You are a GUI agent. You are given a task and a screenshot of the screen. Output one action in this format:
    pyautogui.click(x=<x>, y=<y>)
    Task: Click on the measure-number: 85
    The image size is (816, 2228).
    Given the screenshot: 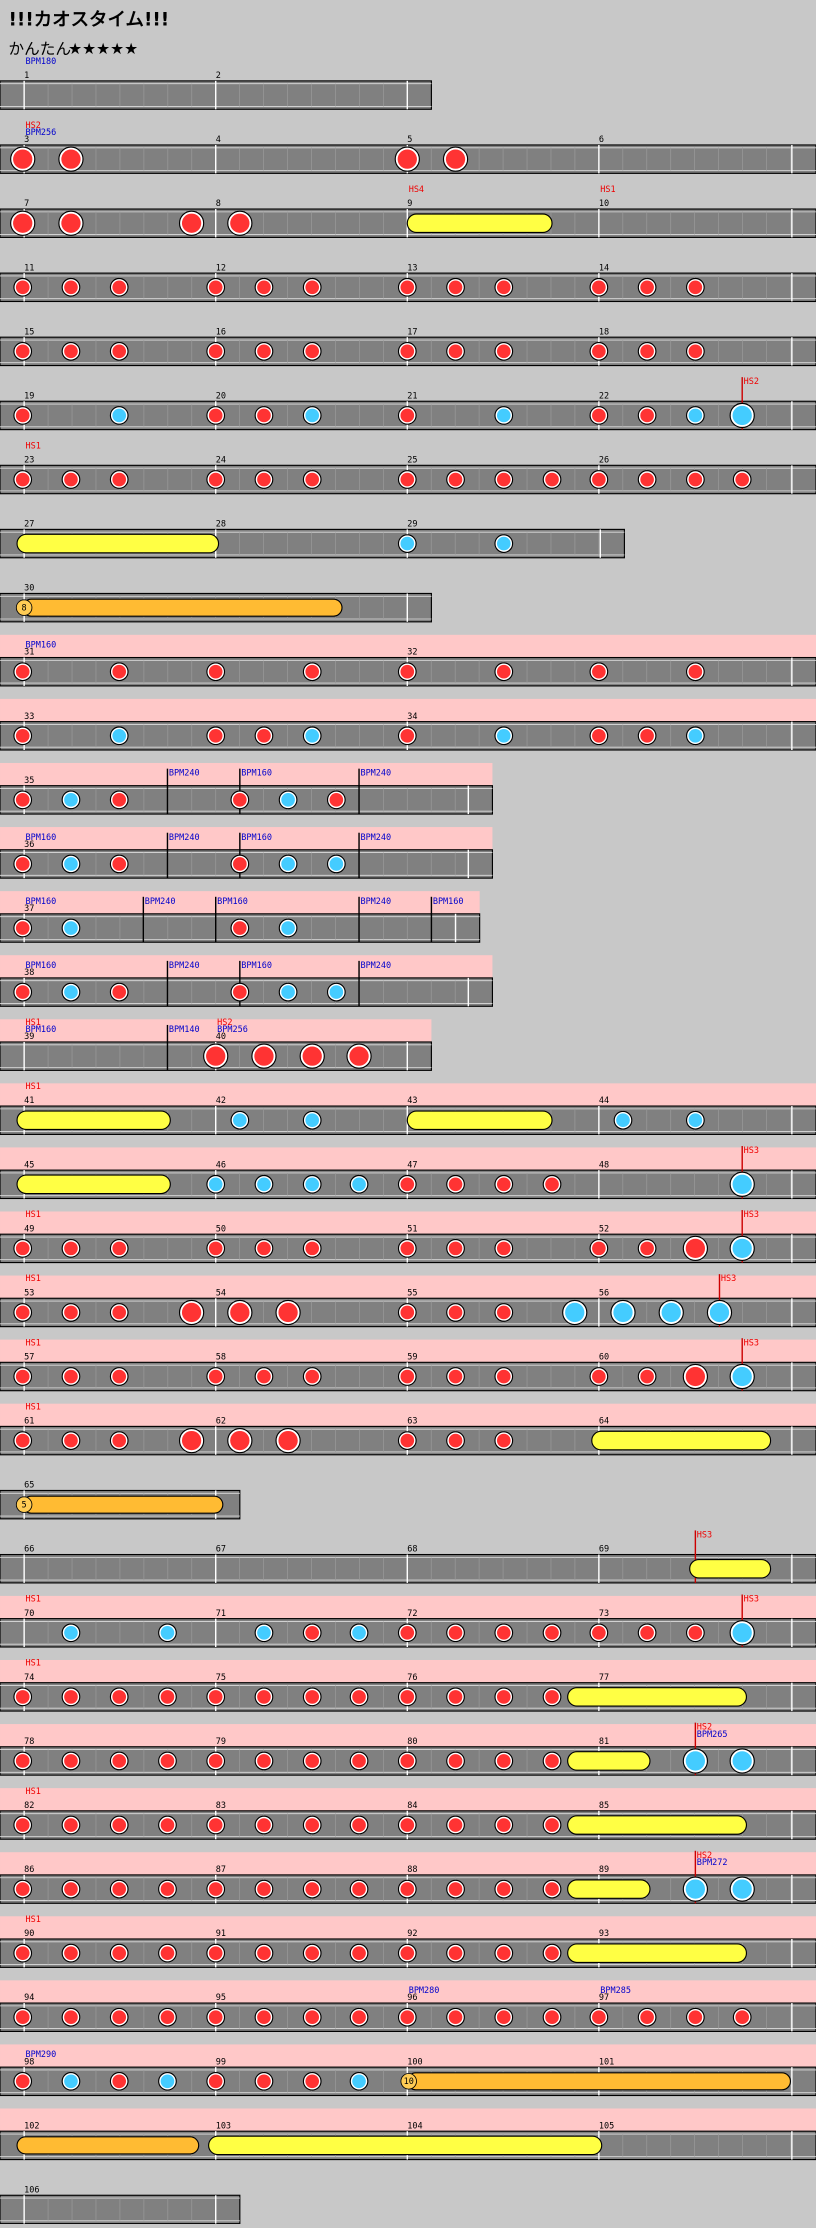 What is the action you would take?
    pyautogui.click(x=604, y=1806)
    